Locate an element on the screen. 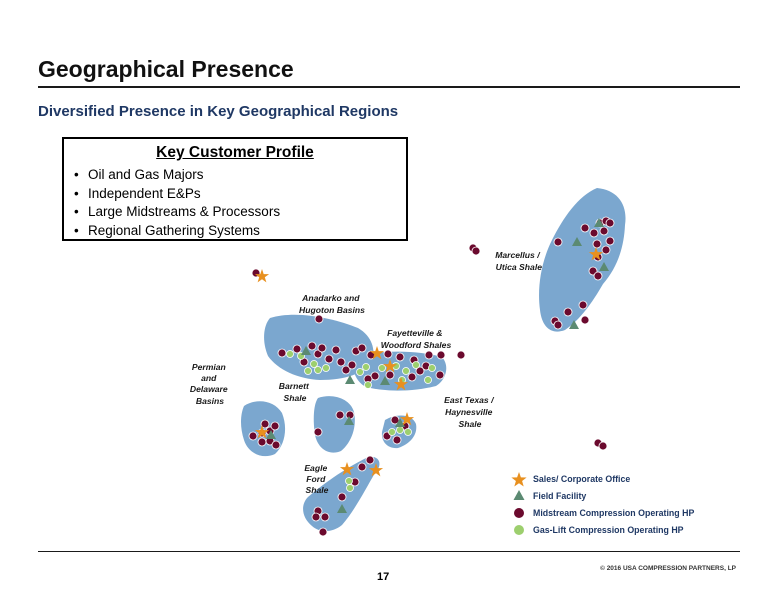 This screenshot has height=600, width=776. label-east-texas-haynesville: East Texas / Haynesville Shale is located at coordinates (470, 412).